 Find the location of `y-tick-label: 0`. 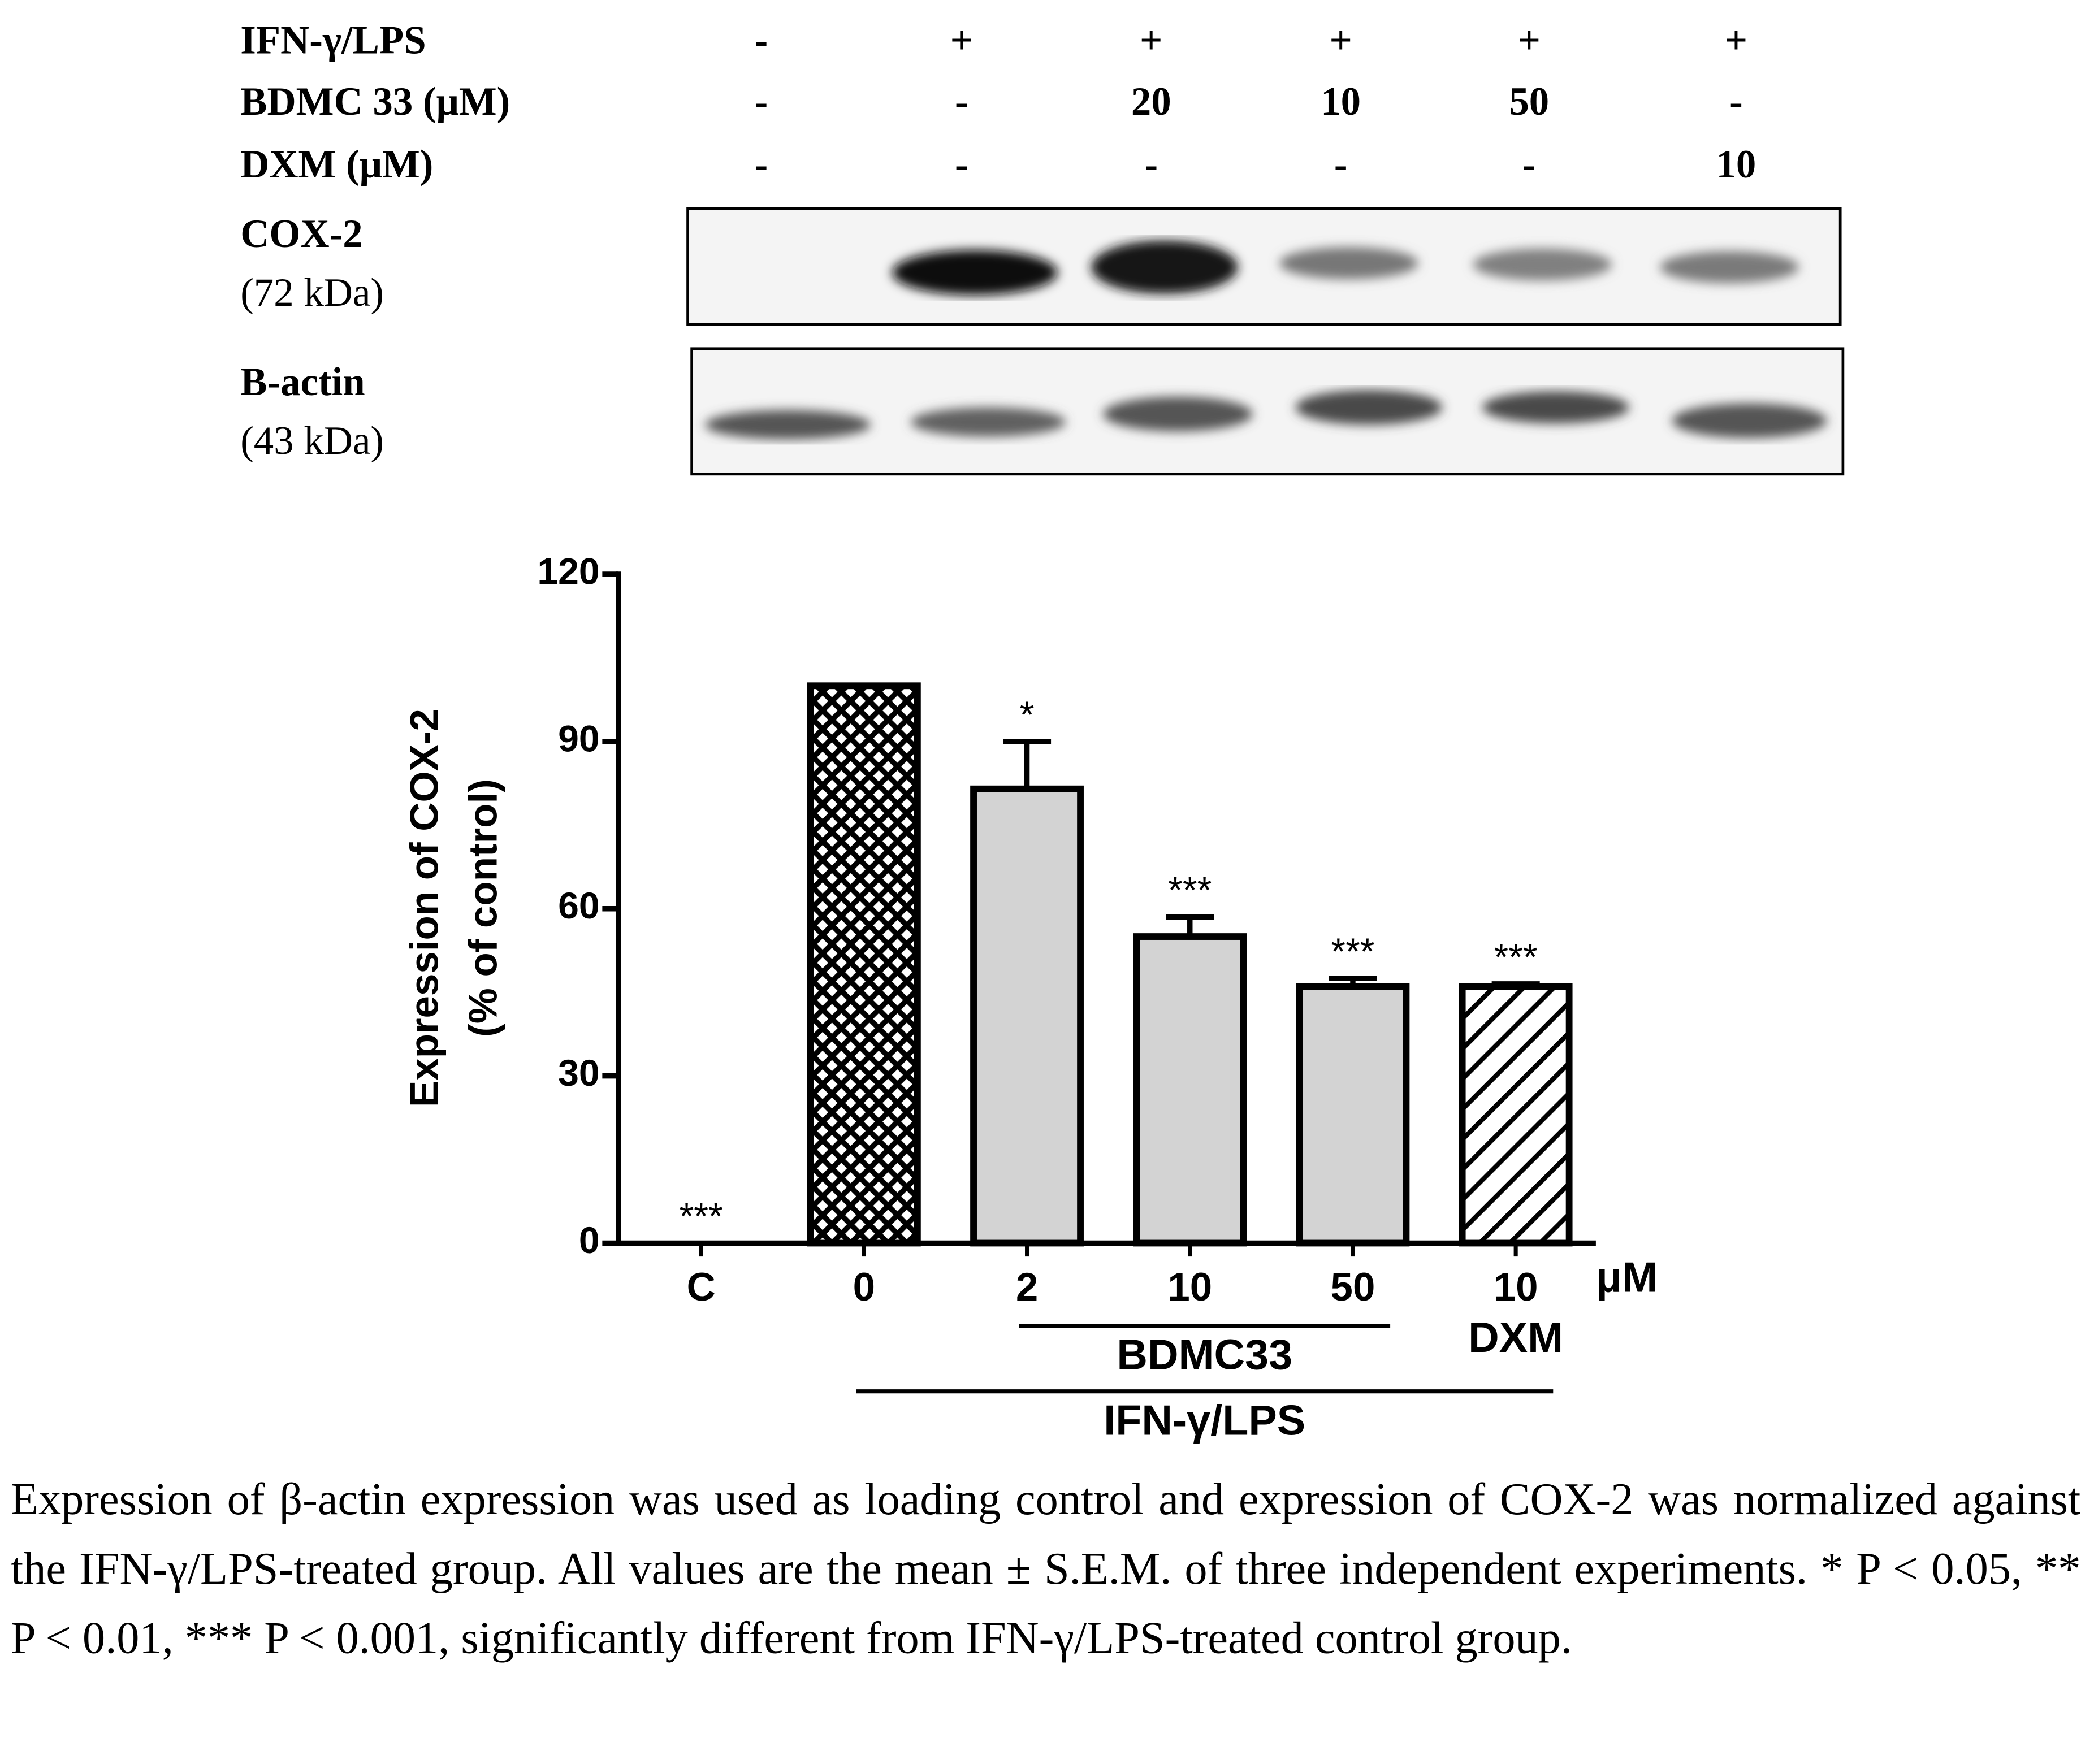

y-tick-label: 0 is located at coordinates (589, 1241).